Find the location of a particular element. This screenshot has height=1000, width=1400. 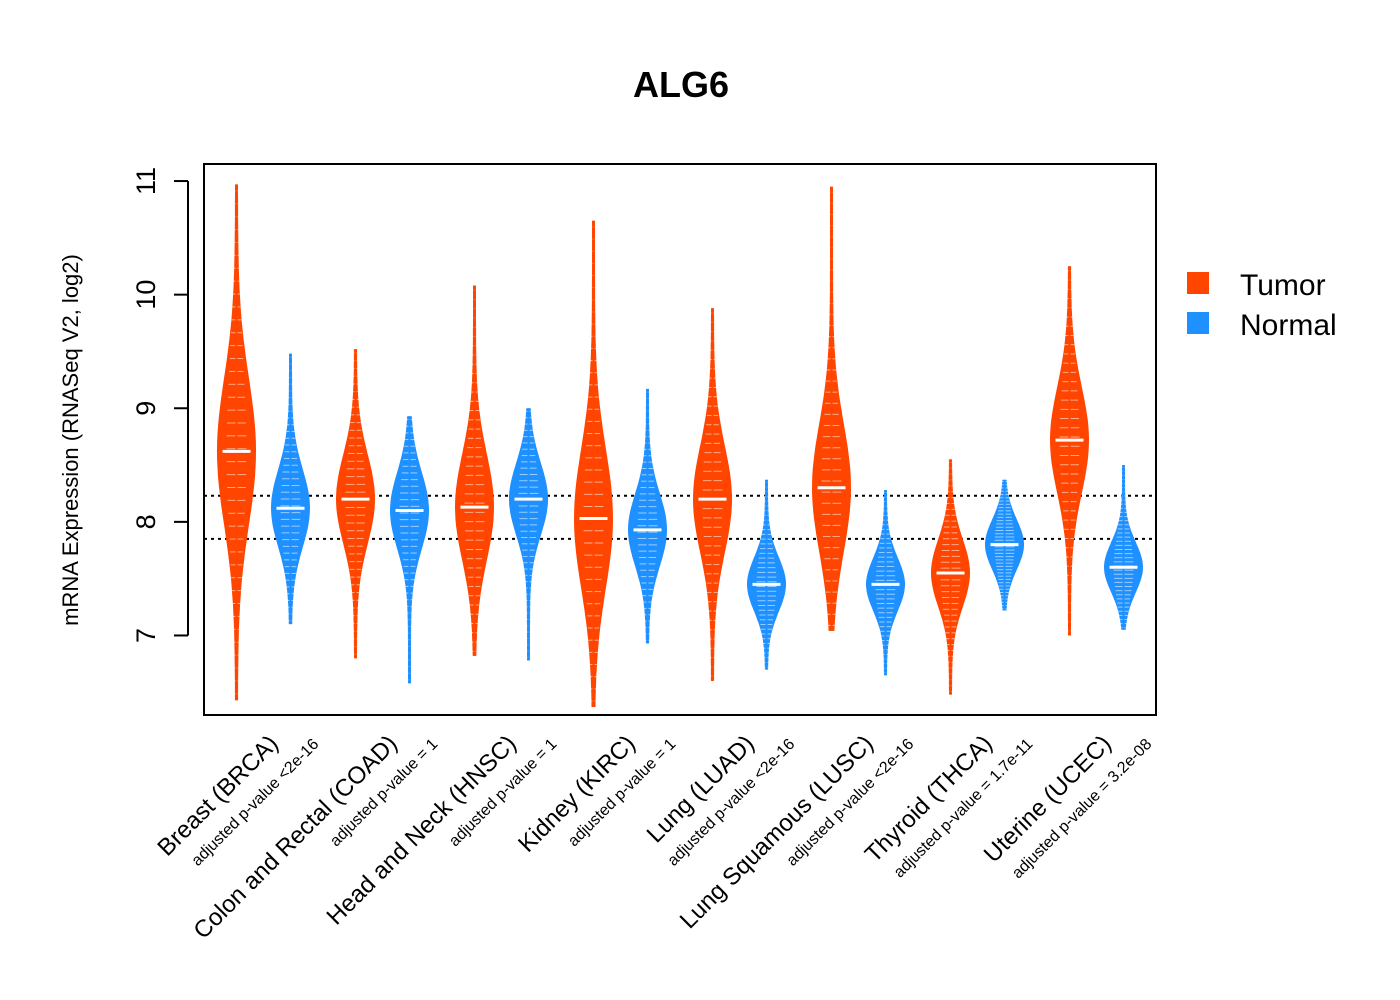

legend-swatch-normal is located at coordinates (1198, 323).